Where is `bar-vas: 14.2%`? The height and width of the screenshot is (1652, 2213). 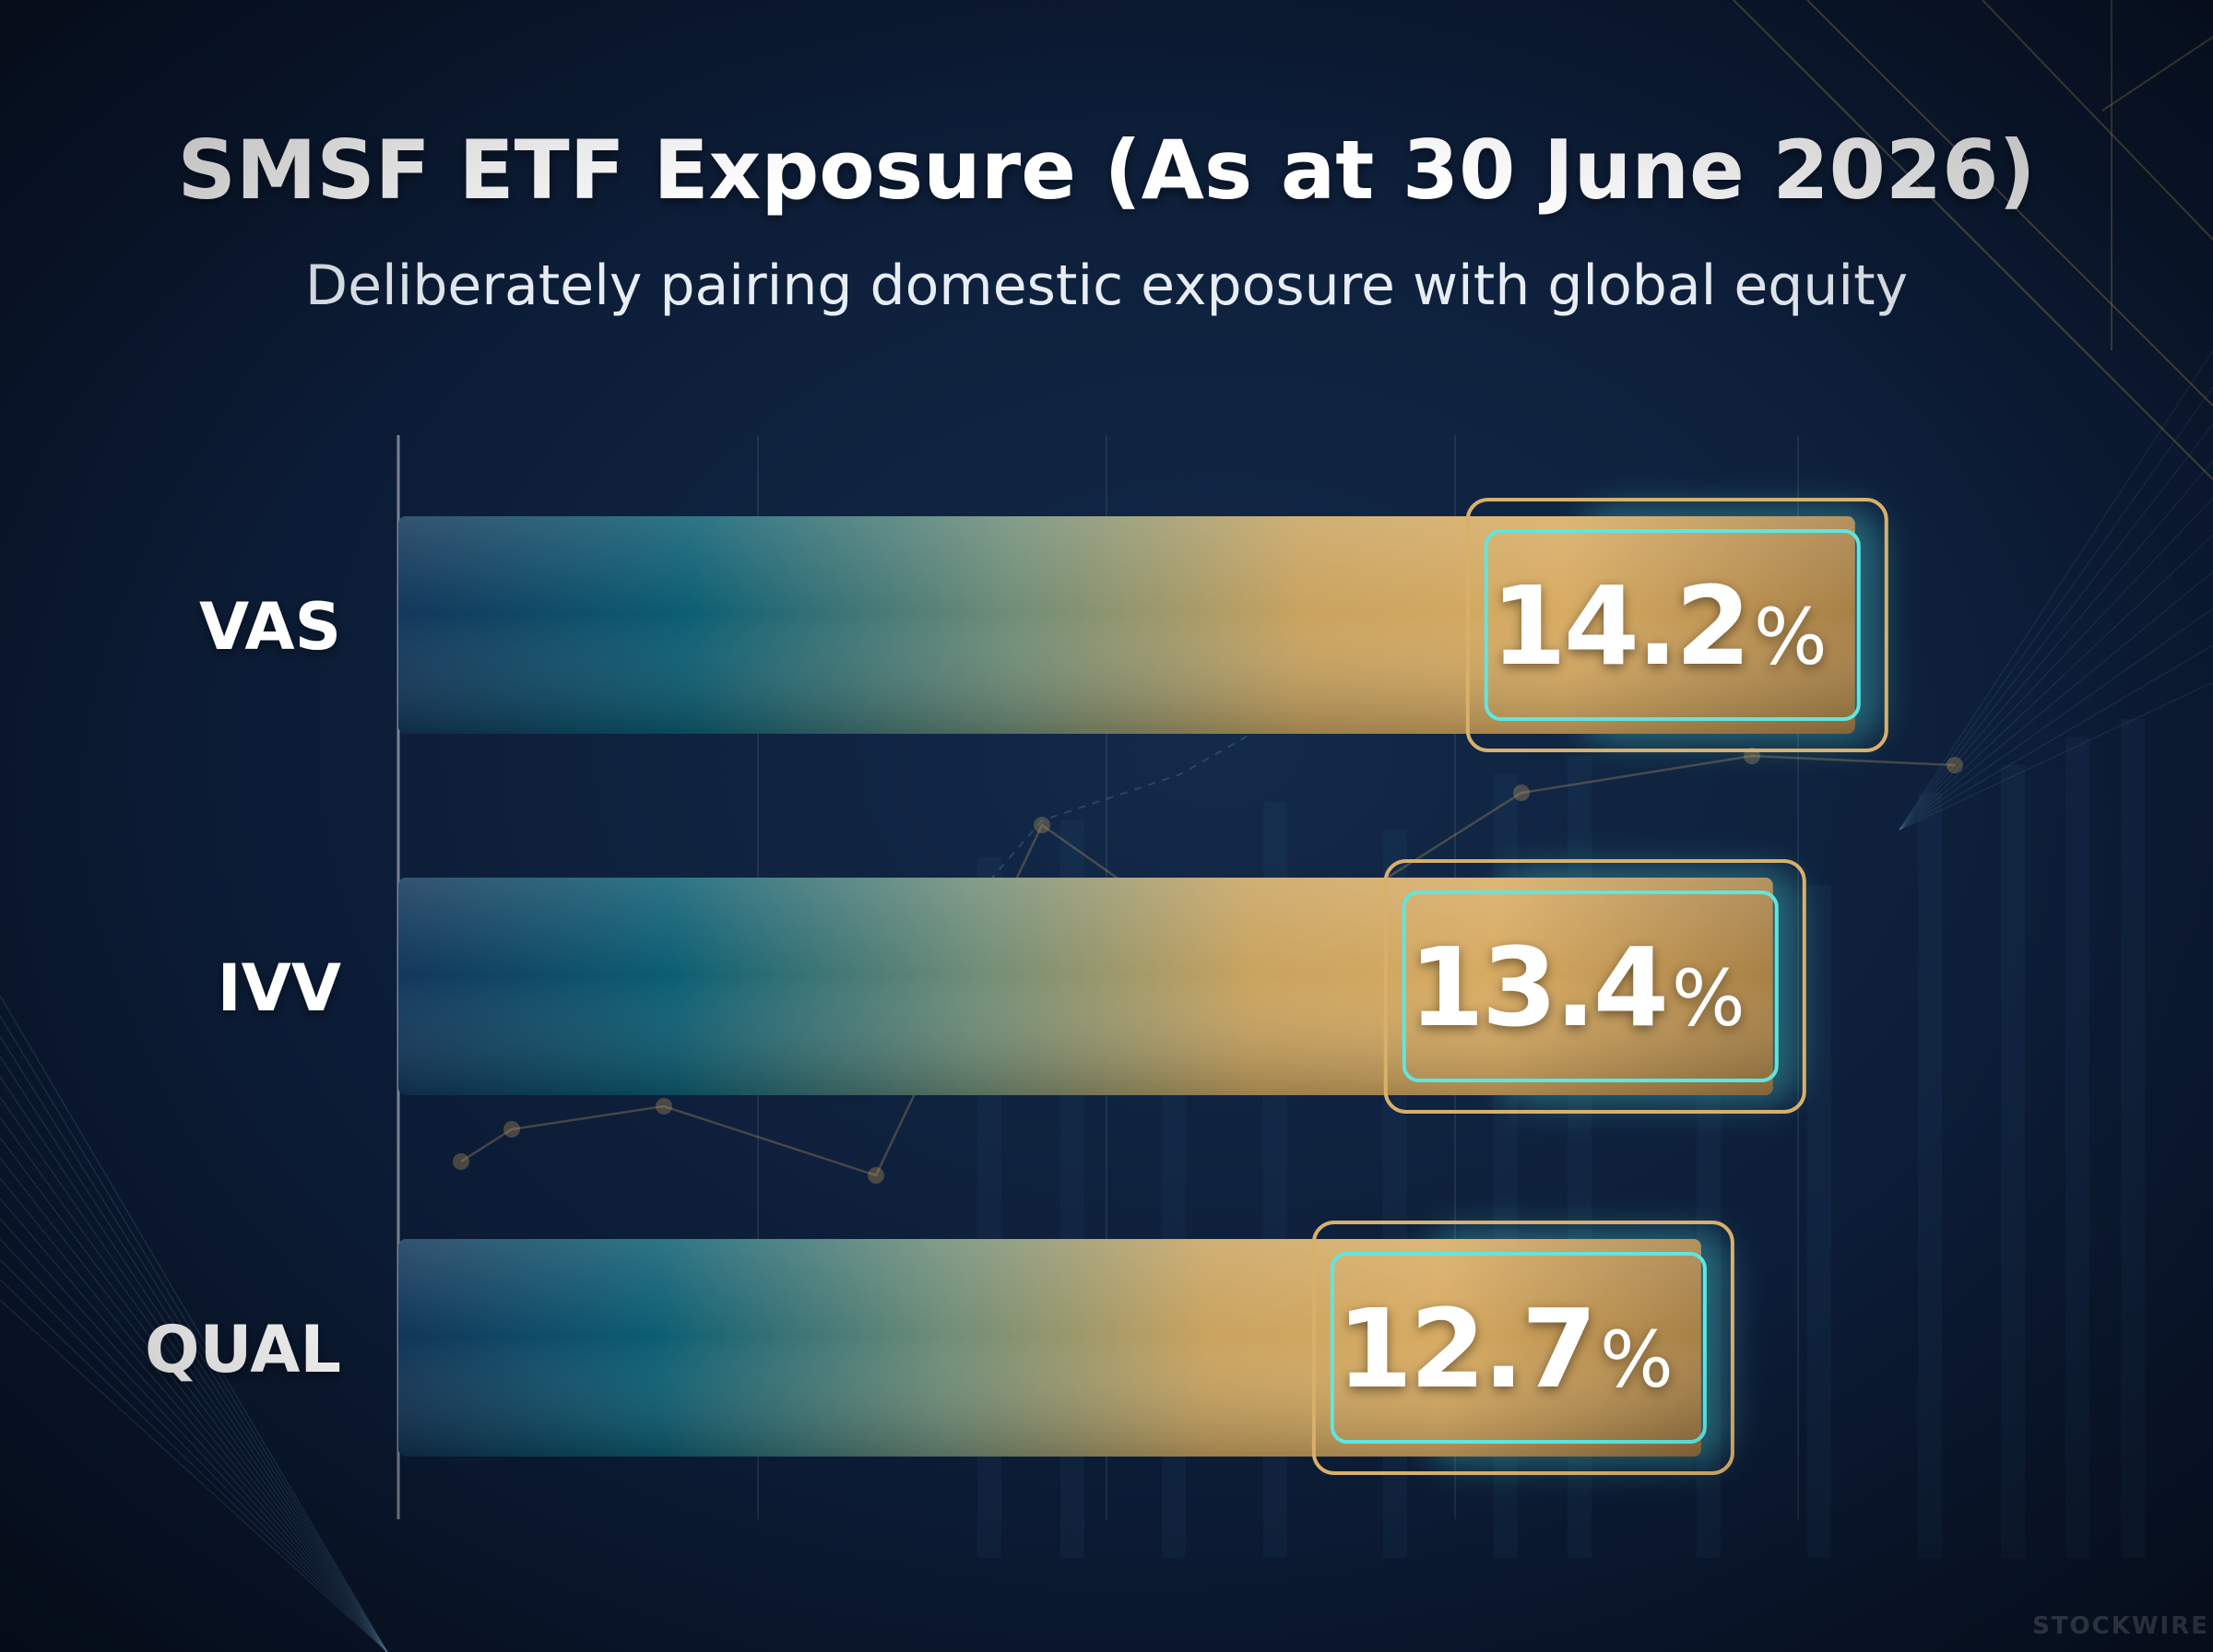 bar-vas: 14.2% is located at coordinates (1143, 625).